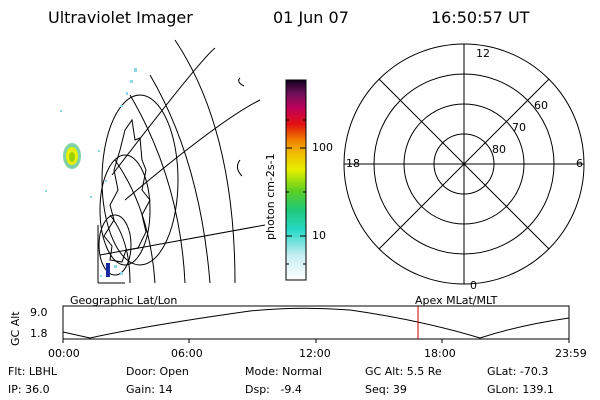  I want to click on time-label: 16:50:57 UT, so click(480, 17).